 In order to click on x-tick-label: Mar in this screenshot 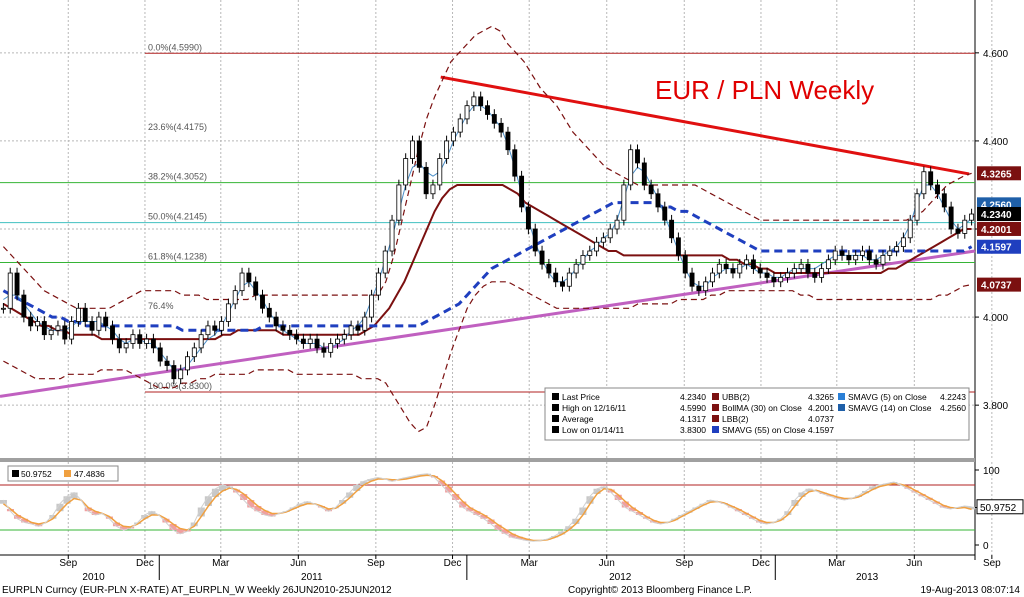, I will do `click(221, 563)`.